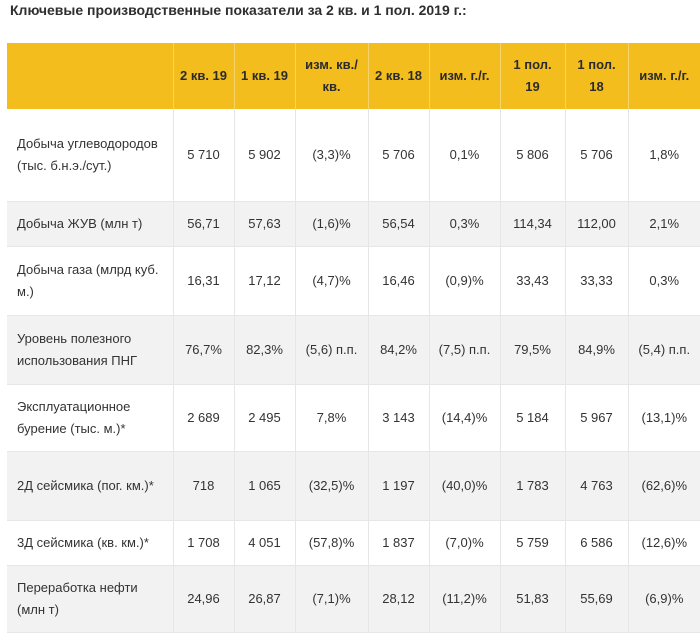  Describe the element at coordinates (533, 224) in the screenshot. I see `table-cell: 114,34` at that location.